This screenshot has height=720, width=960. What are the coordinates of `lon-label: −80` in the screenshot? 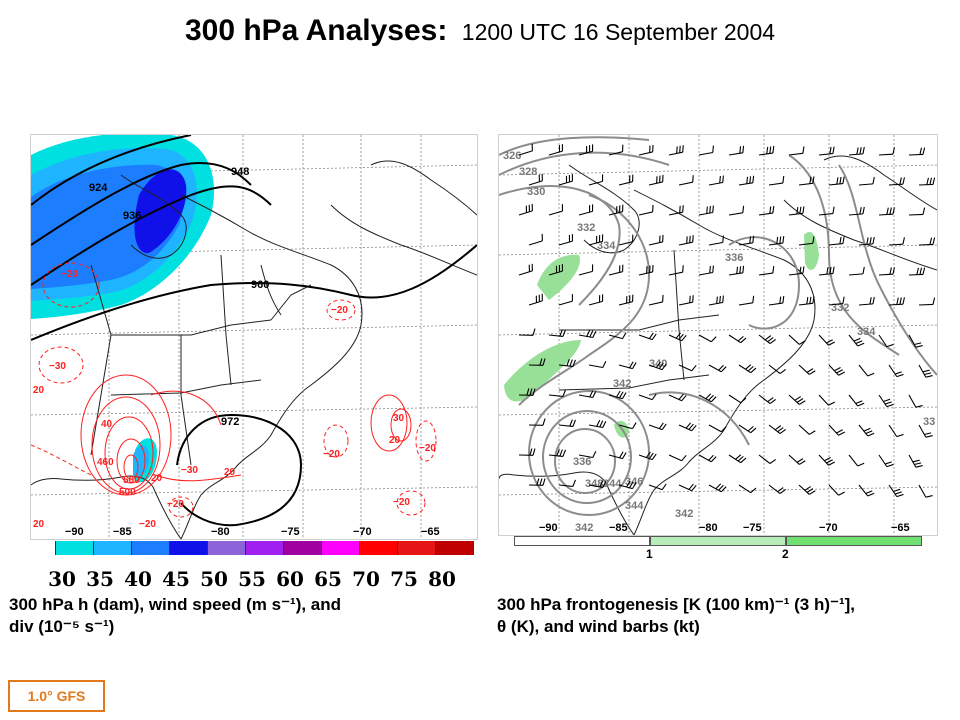 It's located at (220, 532).